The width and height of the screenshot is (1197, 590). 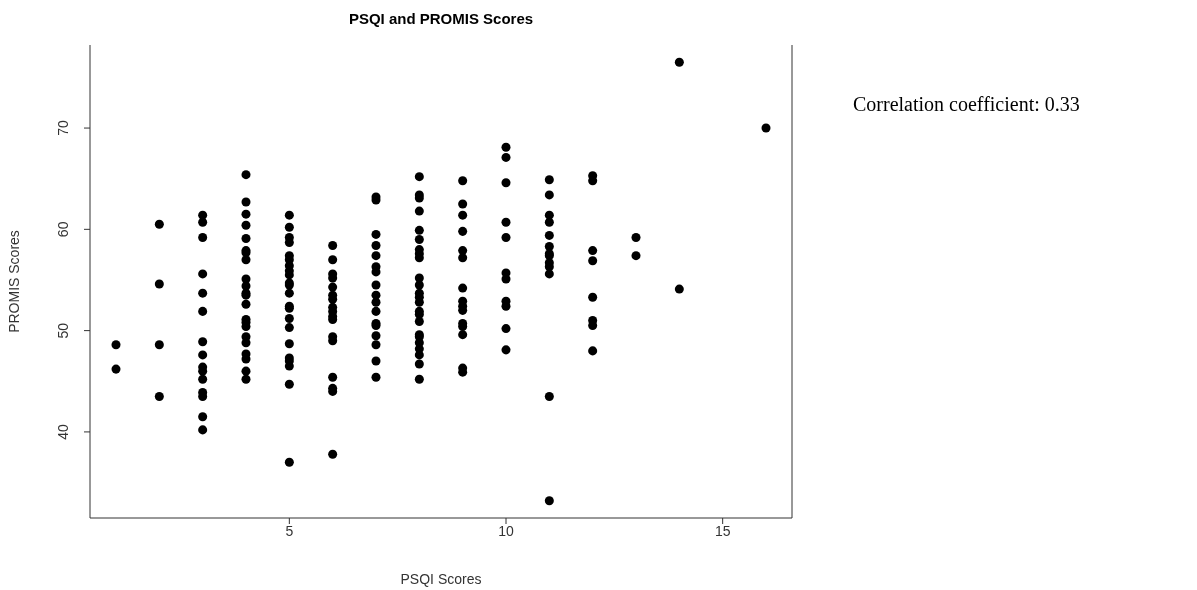 I want to click on text: Correlation coefficient: 0.33, so click(x=966, y=104).